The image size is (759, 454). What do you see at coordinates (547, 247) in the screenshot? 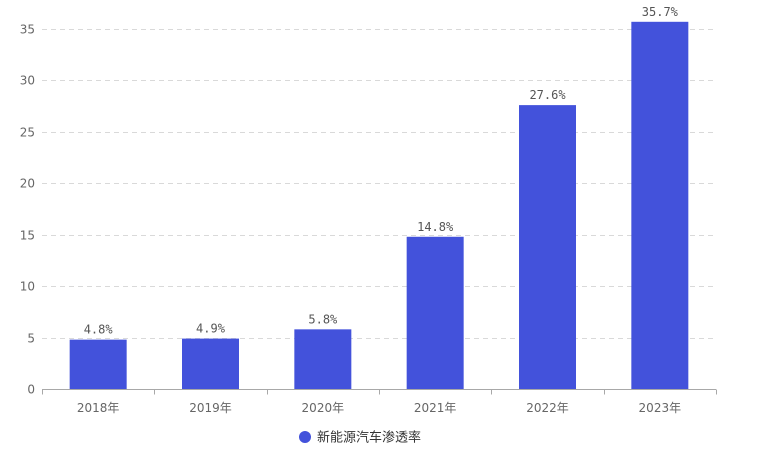
I see `bar-2022` at bounding box center [547, 247].